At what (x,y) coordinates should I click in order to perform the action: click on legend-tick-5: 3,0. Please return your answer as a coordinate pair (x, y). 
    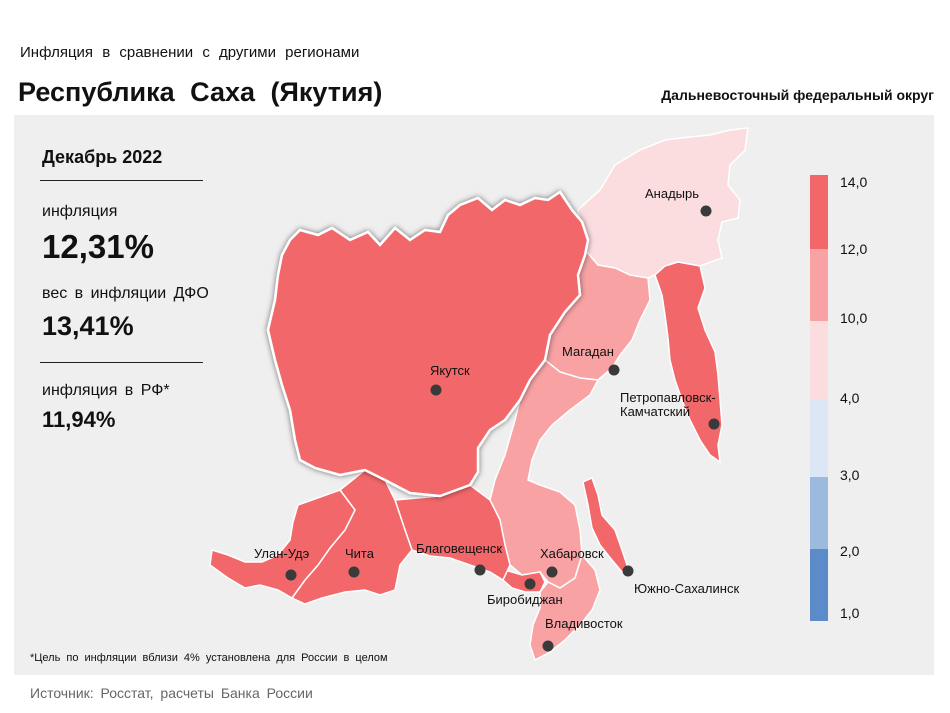
    Looking at the image, I should click on (850, 475).